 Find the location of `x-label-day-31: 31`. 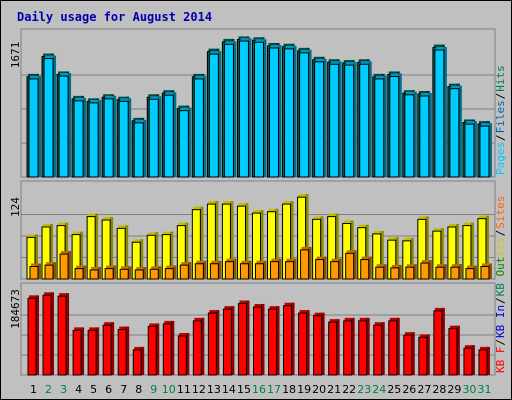

x-label-day-31: 31 is located at coordinates (484, 389).